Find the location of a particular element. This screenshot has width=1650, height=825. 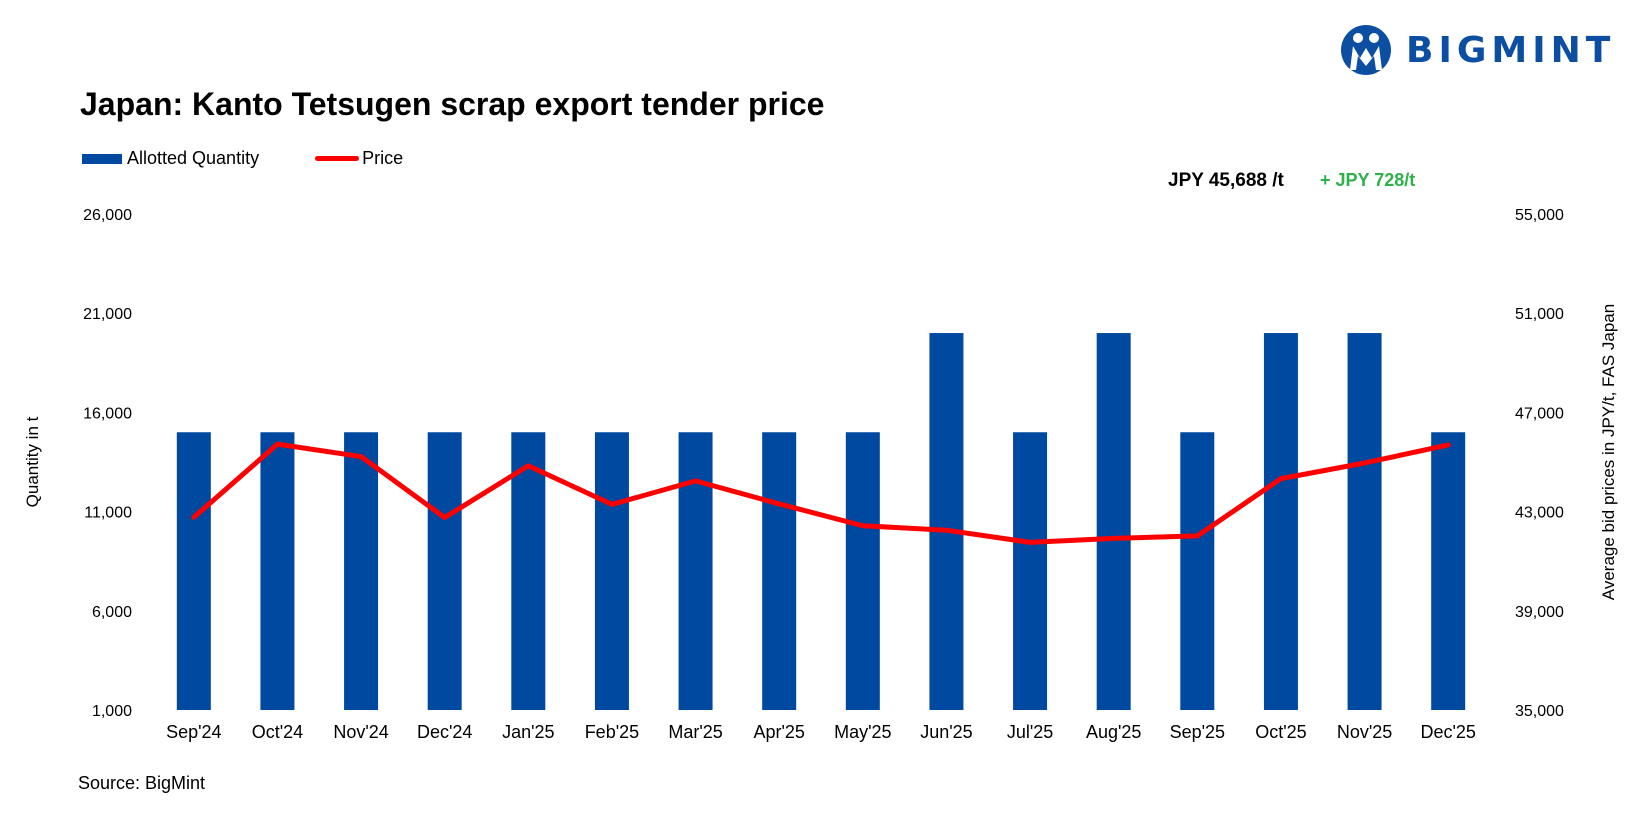

brand-logo: BIGMINT is located at coordinates (1477, 50).